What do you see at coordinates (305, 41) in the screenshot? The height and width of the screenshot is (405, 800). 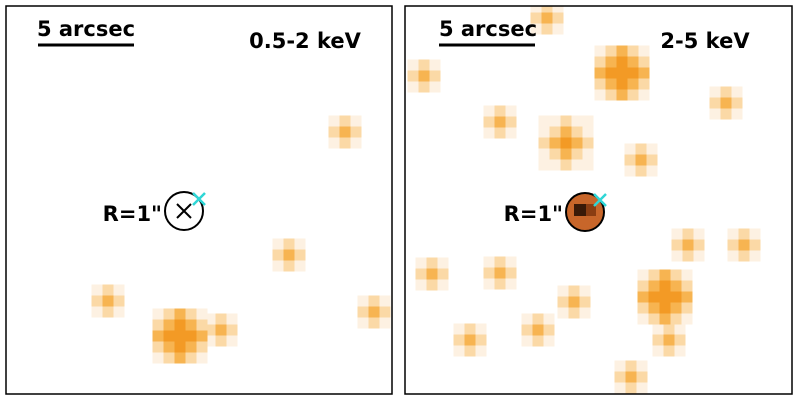 I see `band-label: 0.5-2 keV` at bounding box center [305, 41].